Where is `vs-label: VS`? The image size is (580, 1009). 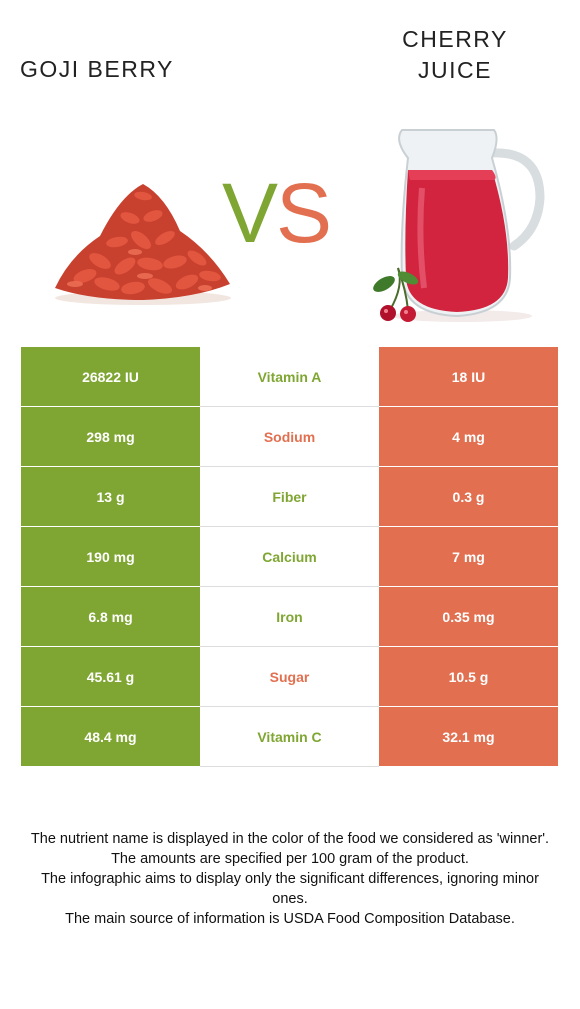 vs-label: VS is located at coordinates (287, 213).